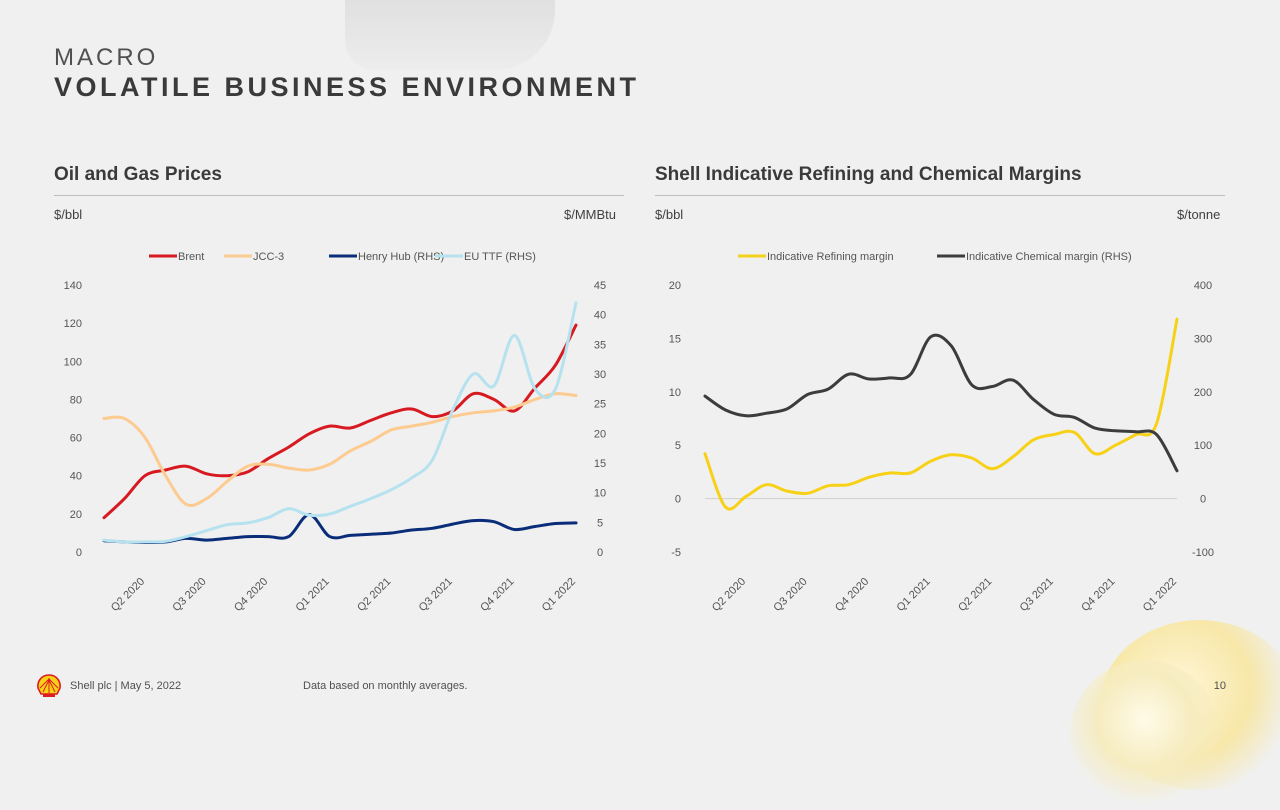  I want to click on legend-label: JCC-3, so click(268, 257).